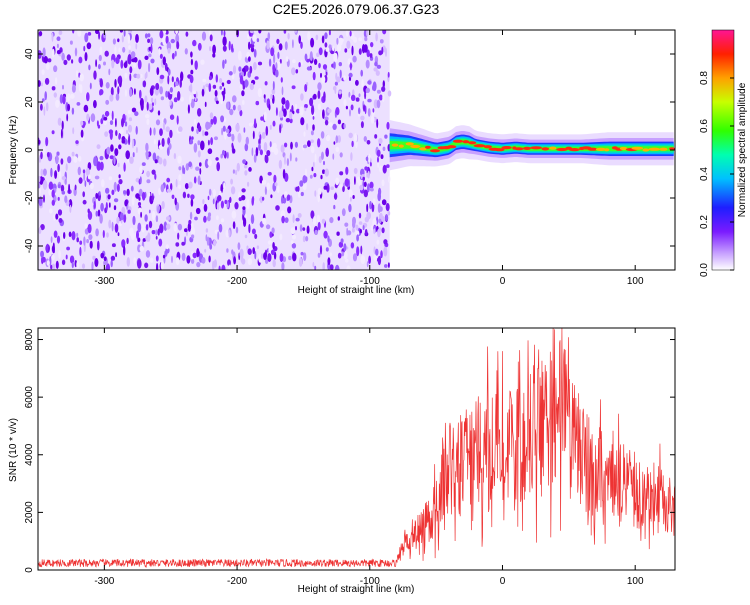 The image size is (750, 605). I want to click on x-tick-label: 100, so click(635, 581).